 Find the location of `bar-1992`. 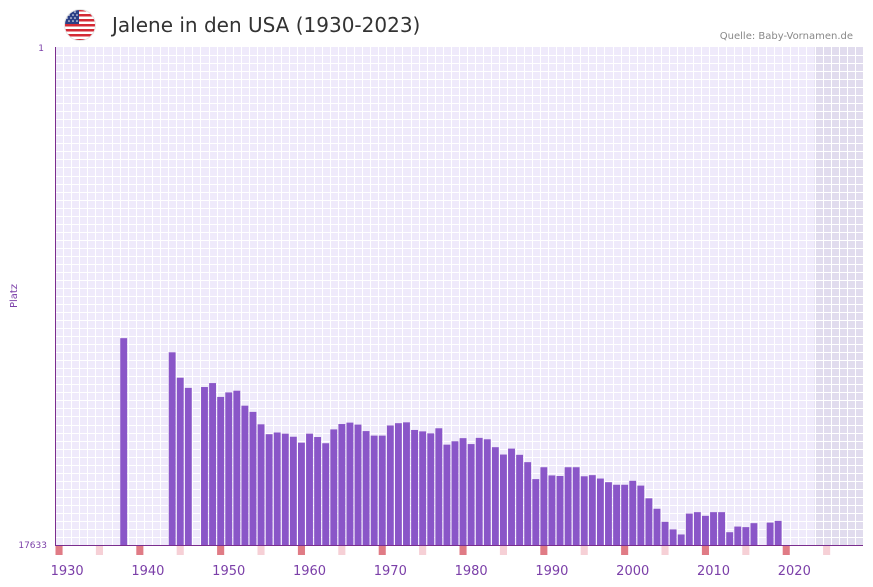

bar-1992 is located at coordinates (568, 506).